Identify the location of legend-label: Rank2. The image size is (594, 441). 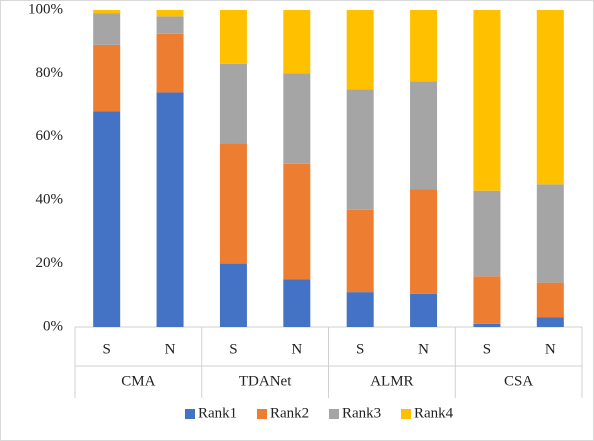
(289, 413).